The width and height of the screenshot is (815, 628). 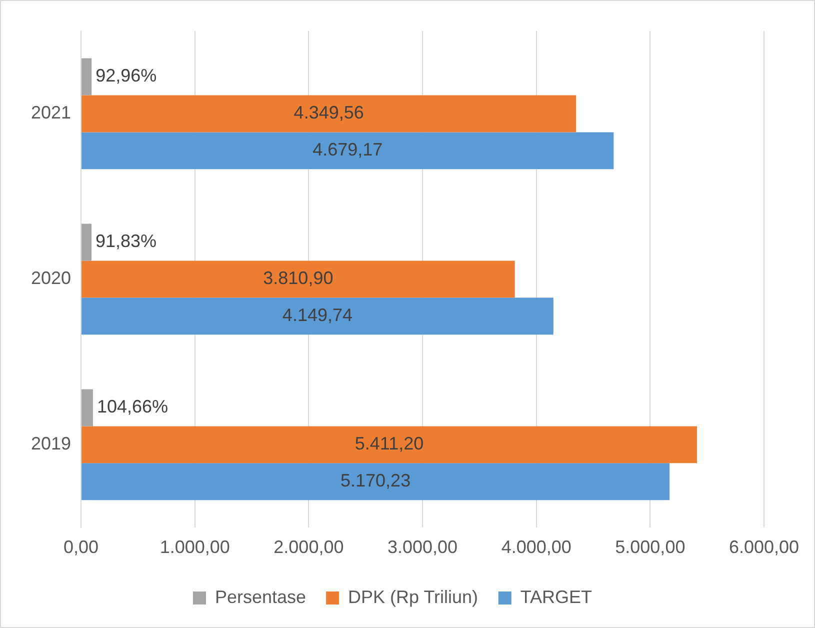 I want to click on data-label: 5.411,20, so click(x=389, y=444).